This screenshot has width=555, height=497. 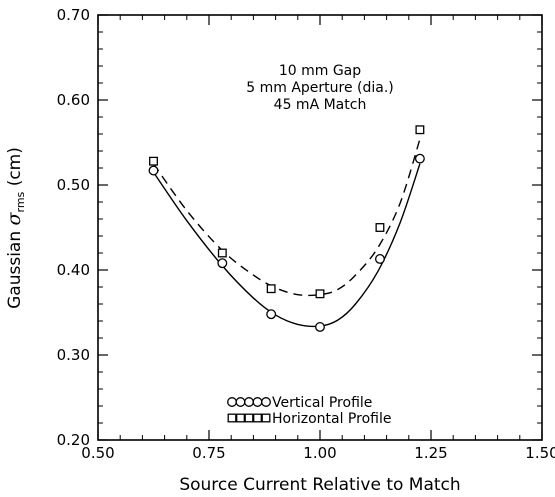 I want to click on legend: Vertical Profile Horizontal Profile, so click(x=309, y=411).